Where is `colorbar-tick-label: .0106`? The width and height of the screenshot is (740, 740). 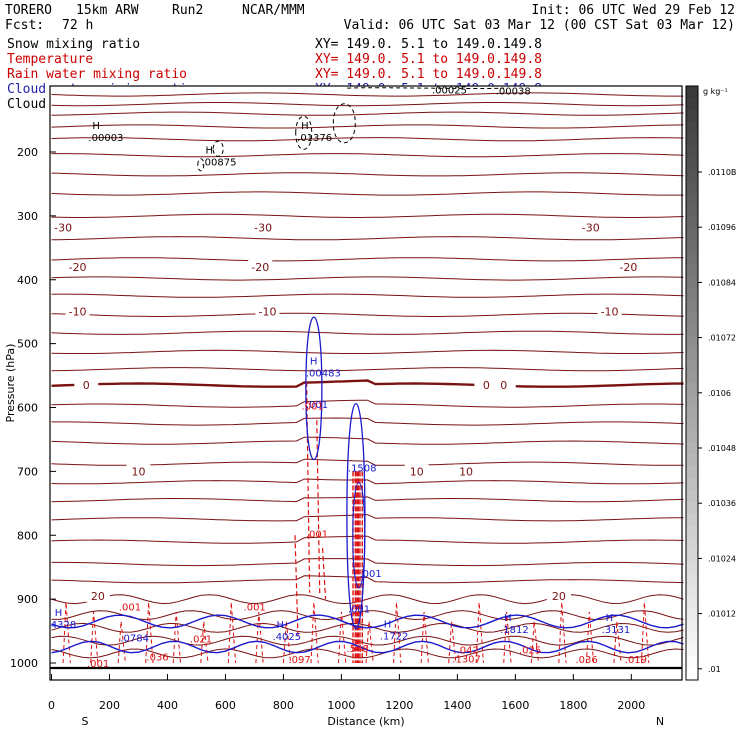
colorbar-tick-label: .0106 is located at coordinates (719, 393).